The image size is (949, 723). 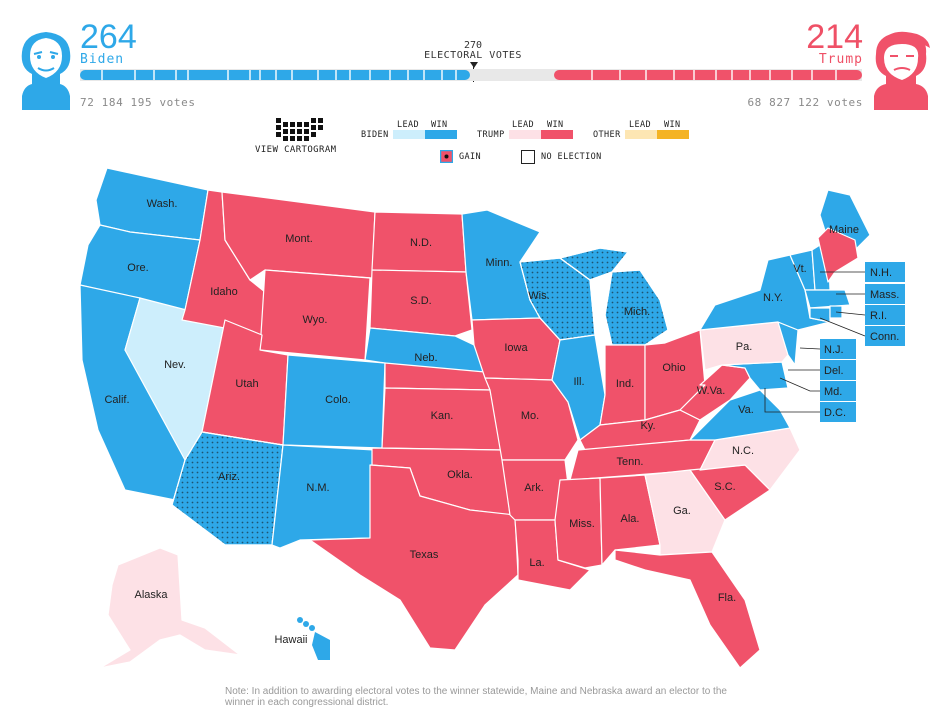 I want to click on label-sc: S.C., so click(x=724, y=487).